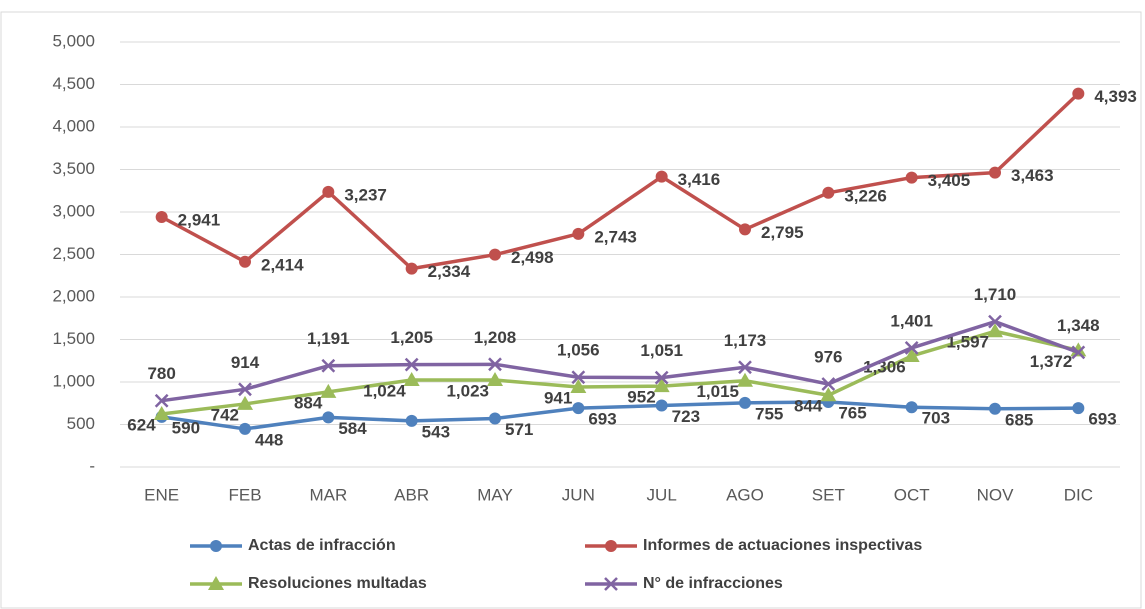 This screenshot has height=609, width=1145. What do you see at coordinates (495, 337) in the screenshot?
I see `data-label: 1,208` at bounding box center [495, 337].